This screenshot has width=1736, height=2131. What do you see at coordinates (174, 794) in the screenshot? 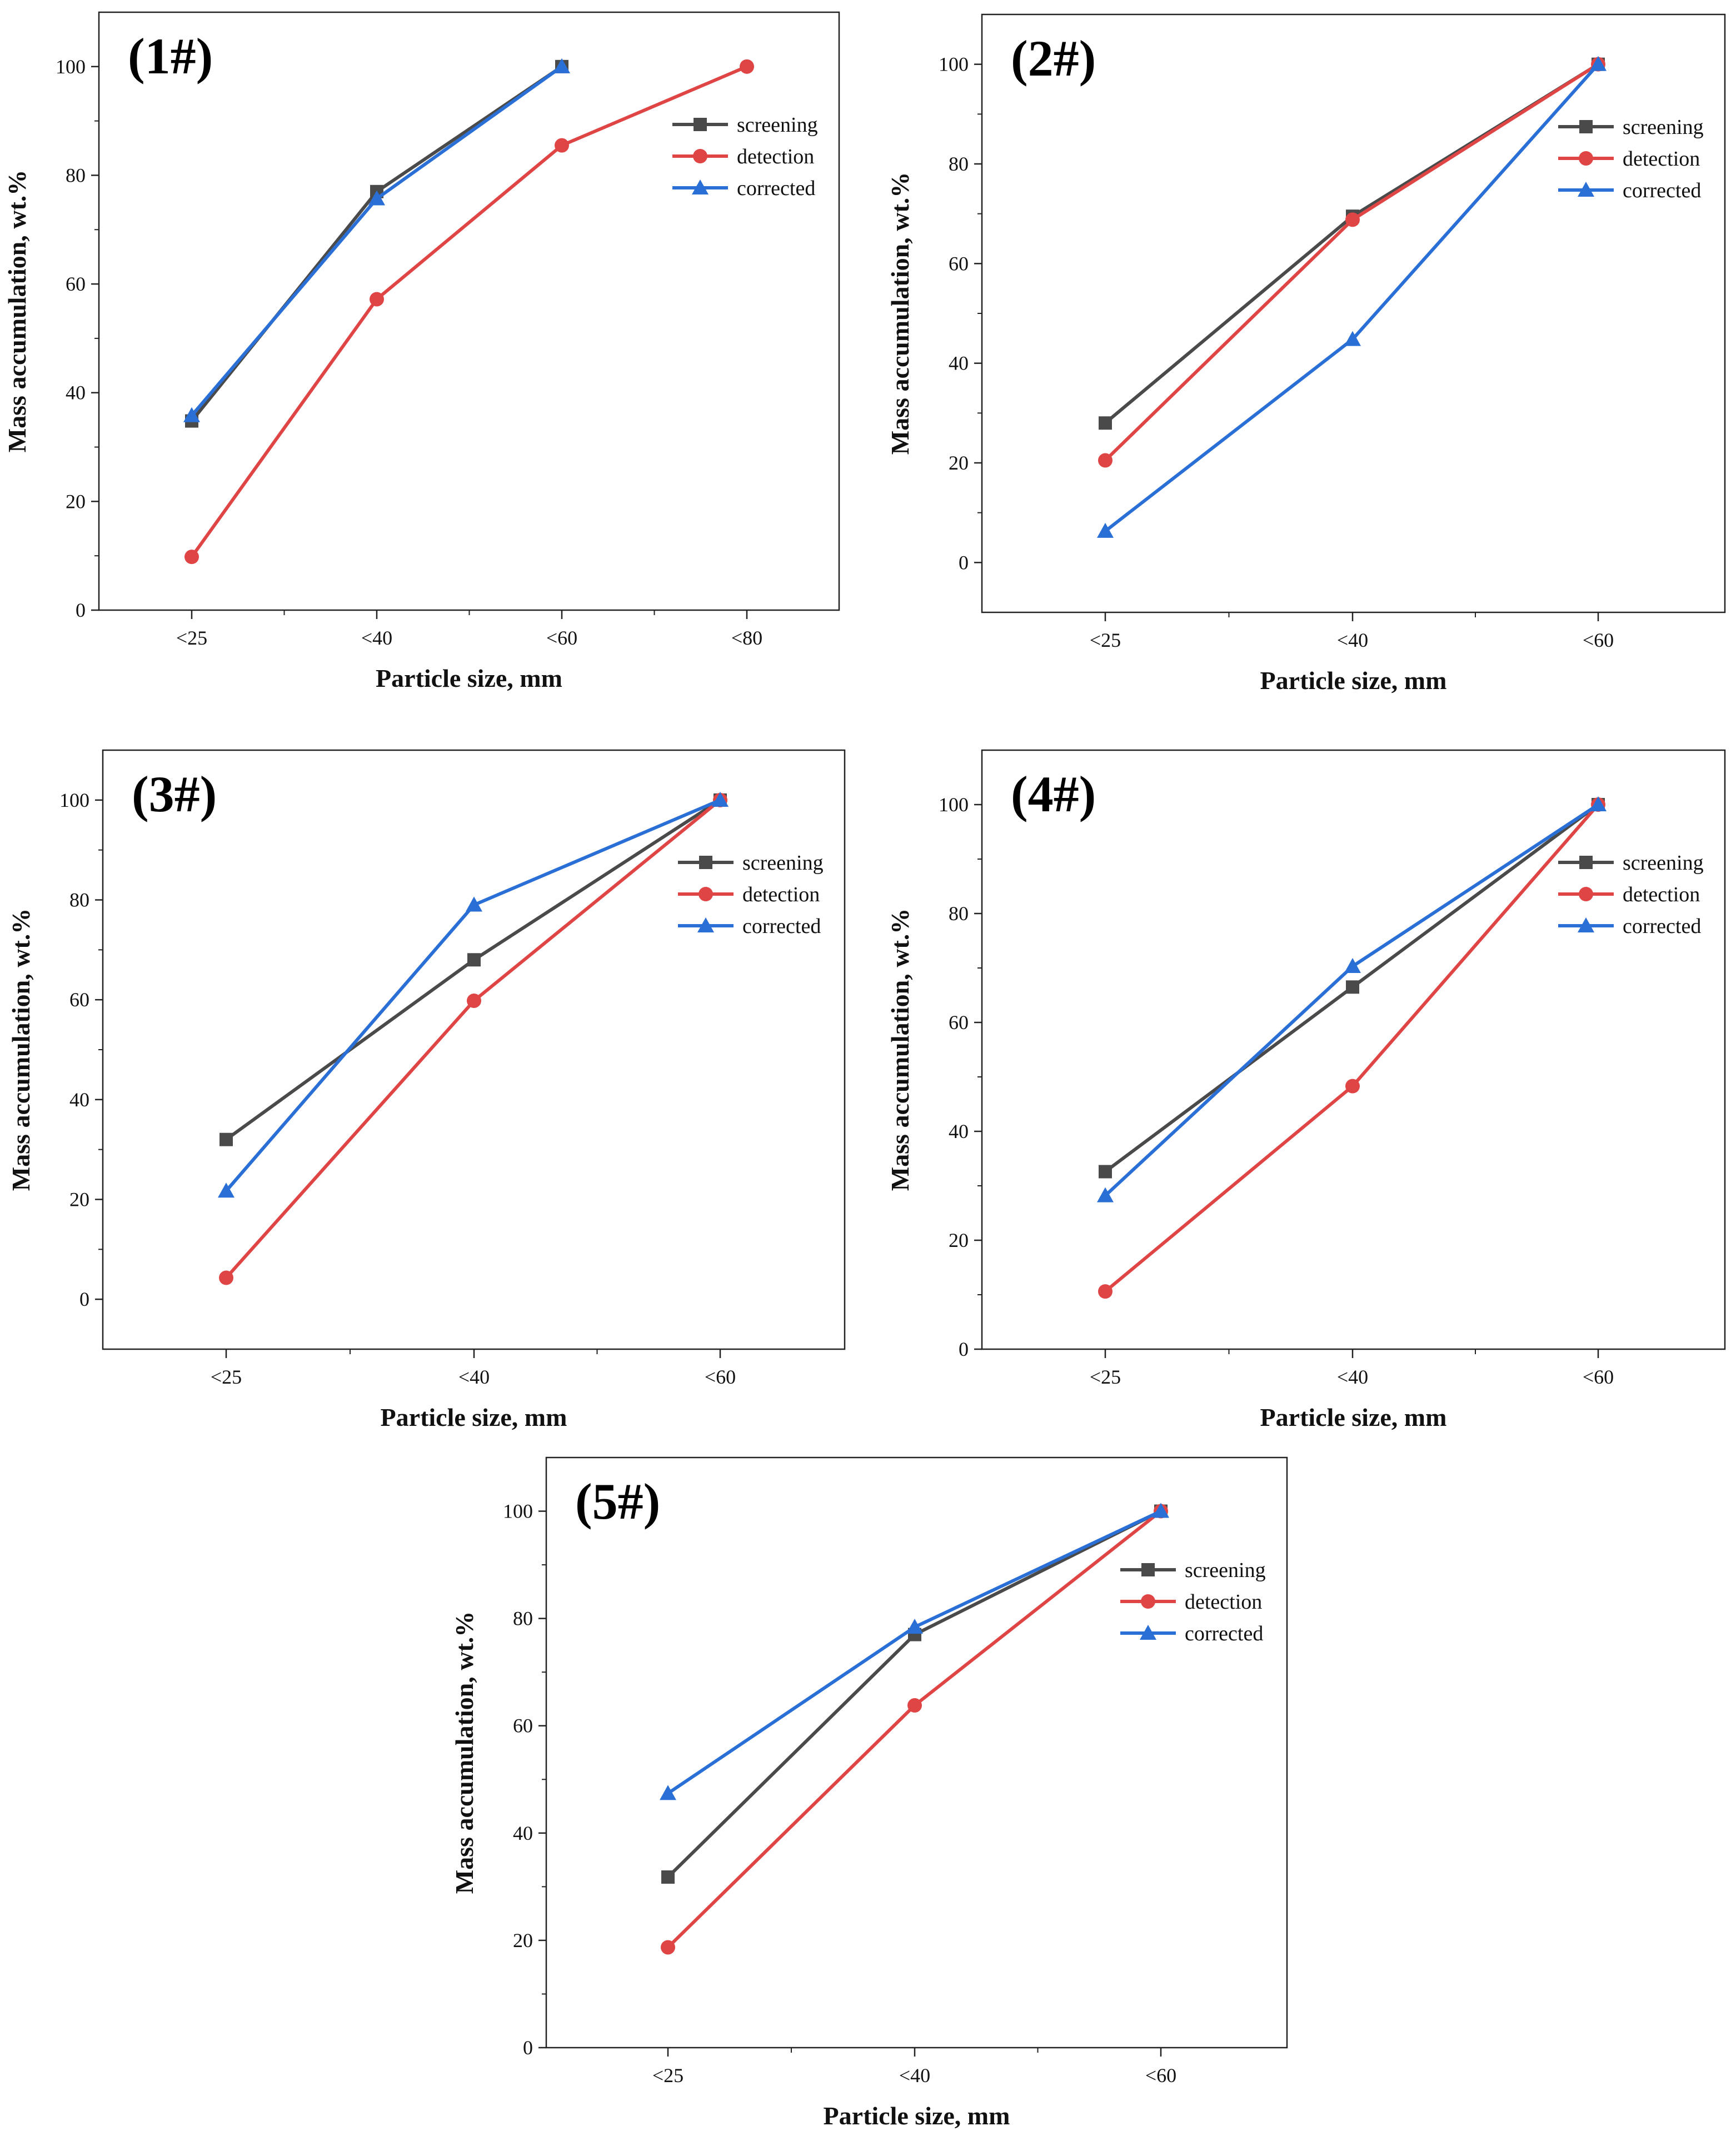
I see `panel-label: (3#)` at bounding box center [174, 794].